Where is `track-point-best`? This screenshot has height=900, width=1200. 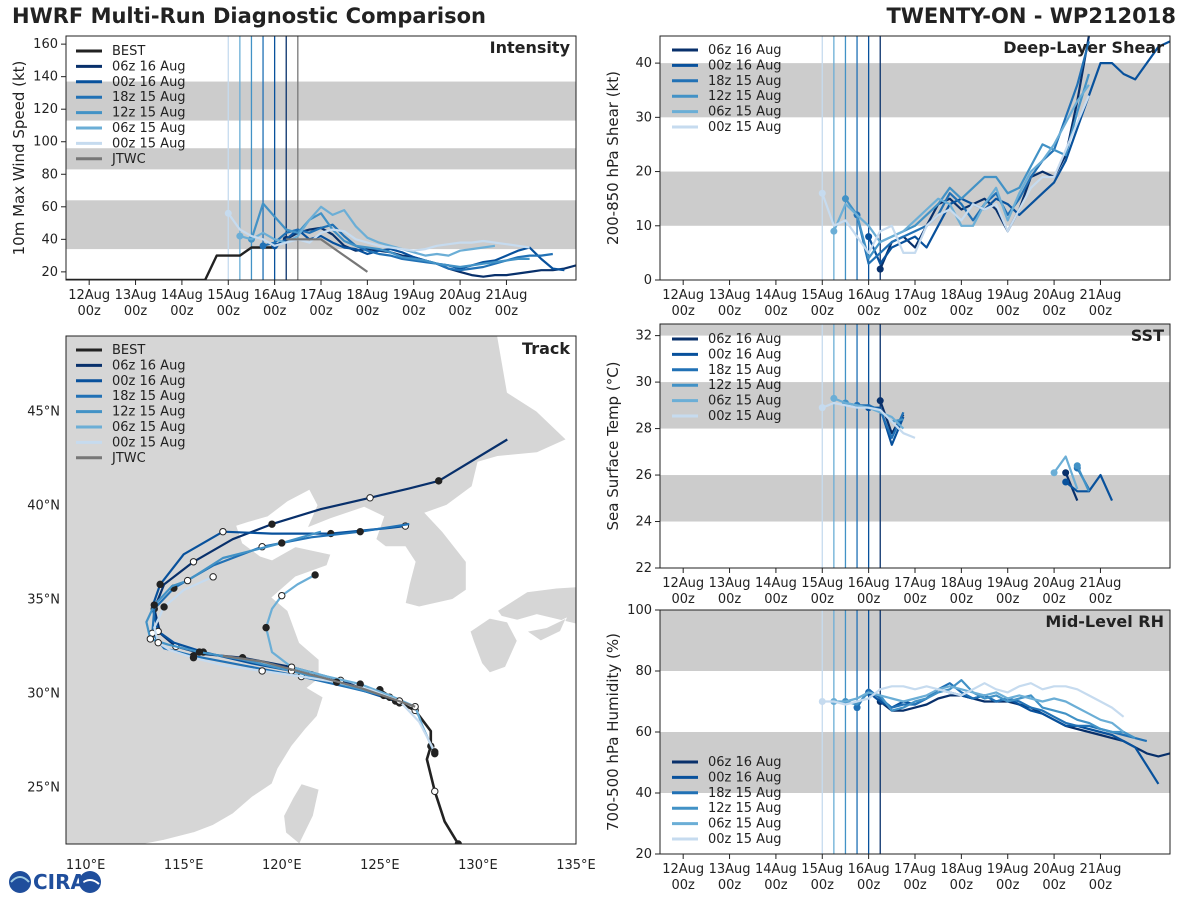
track-point-best is located at coordinates (435, 791).